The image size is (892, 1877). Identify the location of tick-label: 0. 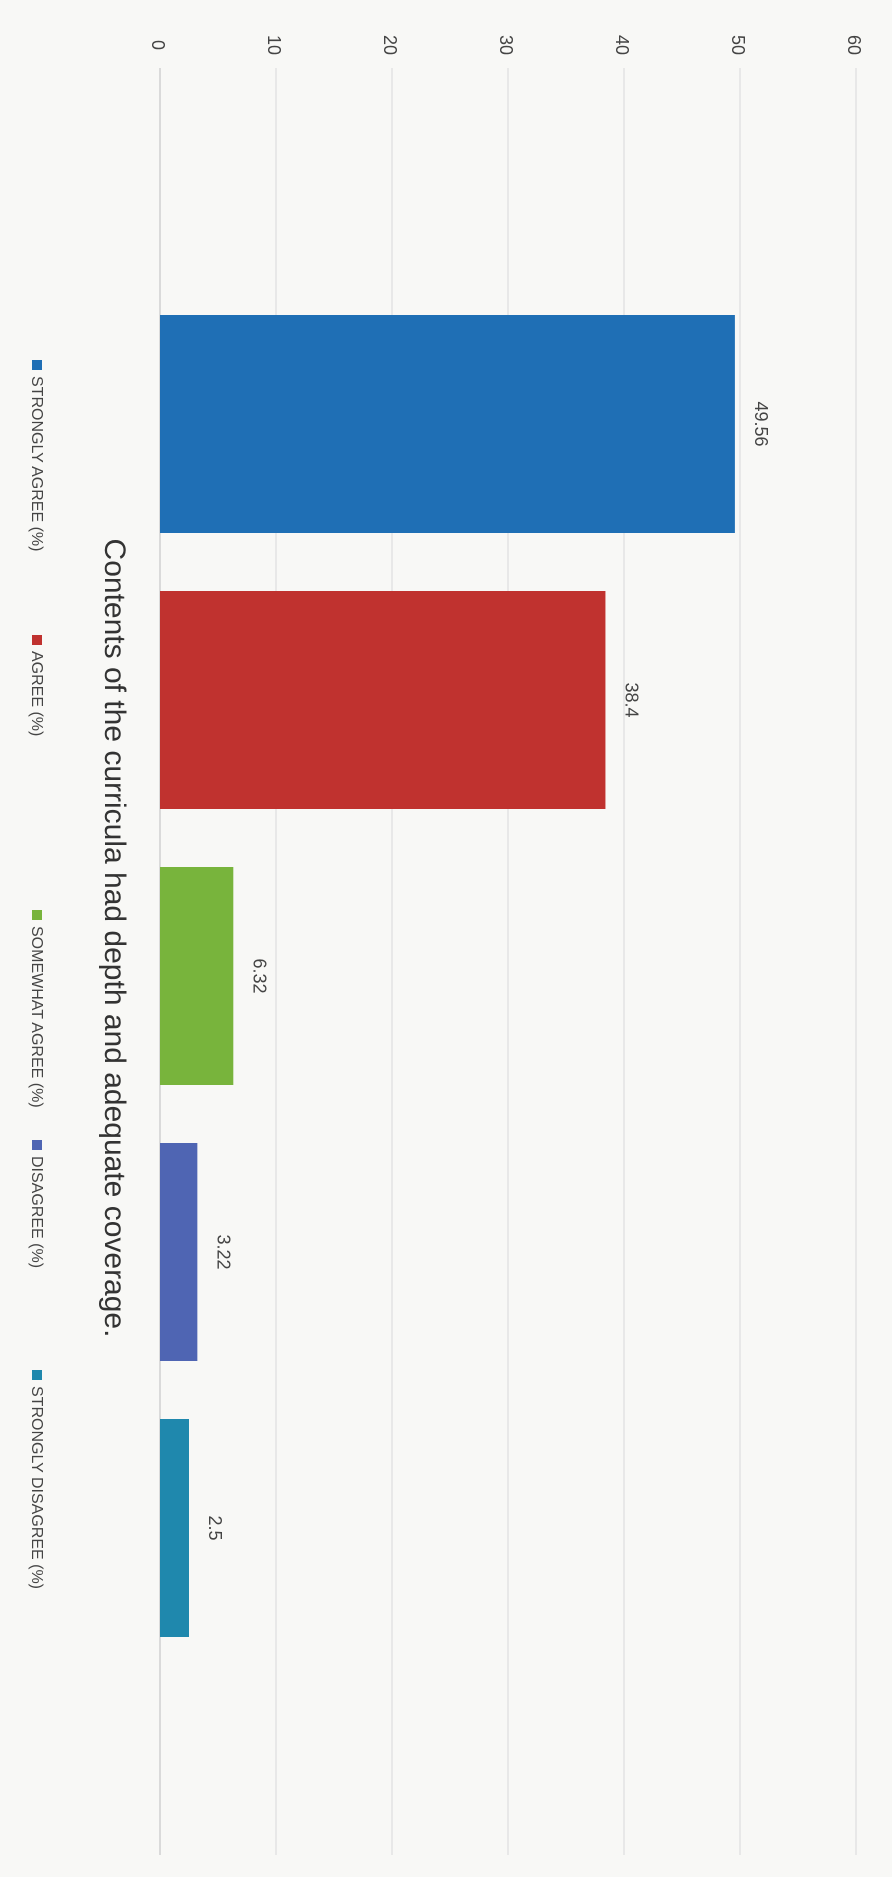
(158, 45).